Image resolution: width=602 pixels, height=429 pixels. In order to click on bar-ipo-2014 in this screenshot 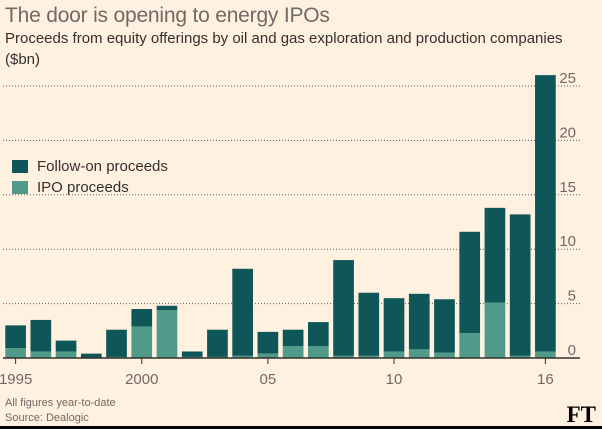, I will do `click(495, 330)`.